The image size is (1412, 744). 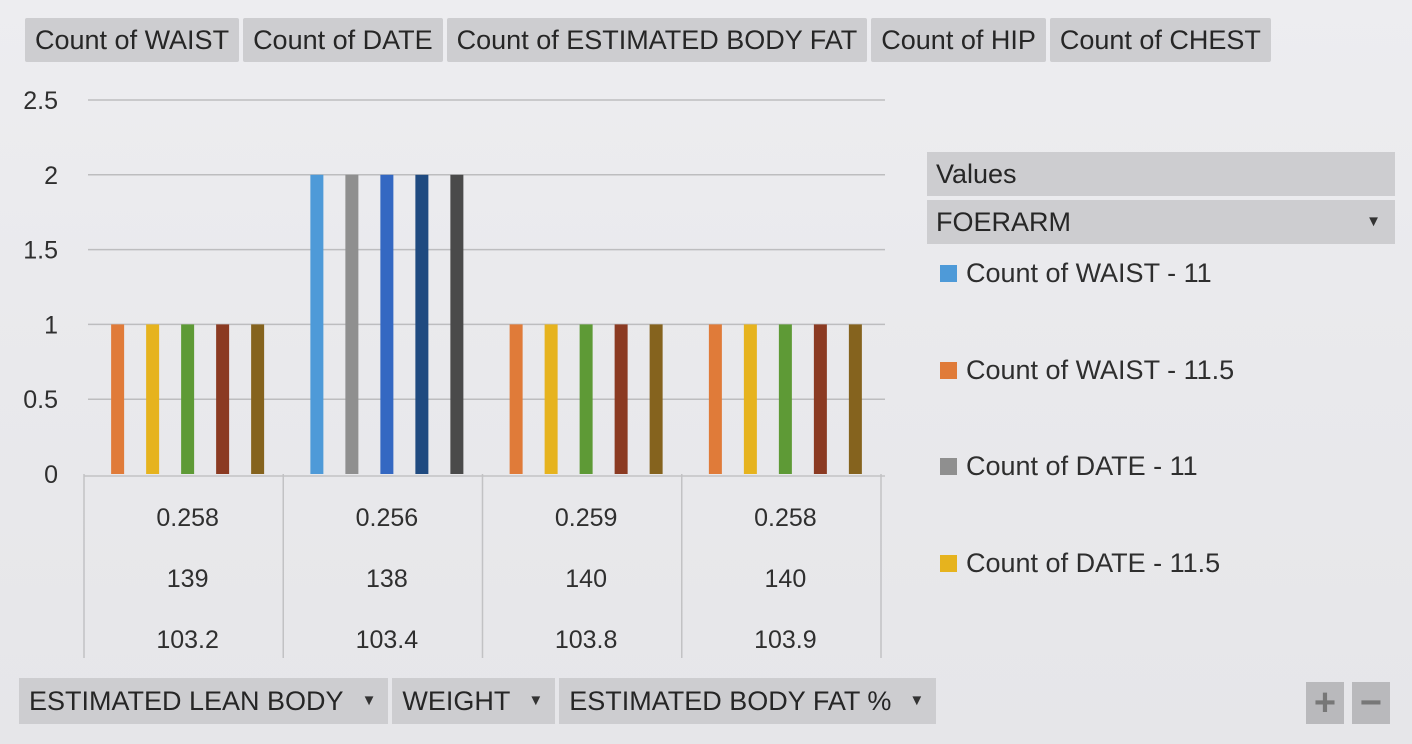 What do you see at coordinates (1003, 222) in the screenshot?
I see `legend-field-label: FOERARM` at bounding box center [1003, 222].